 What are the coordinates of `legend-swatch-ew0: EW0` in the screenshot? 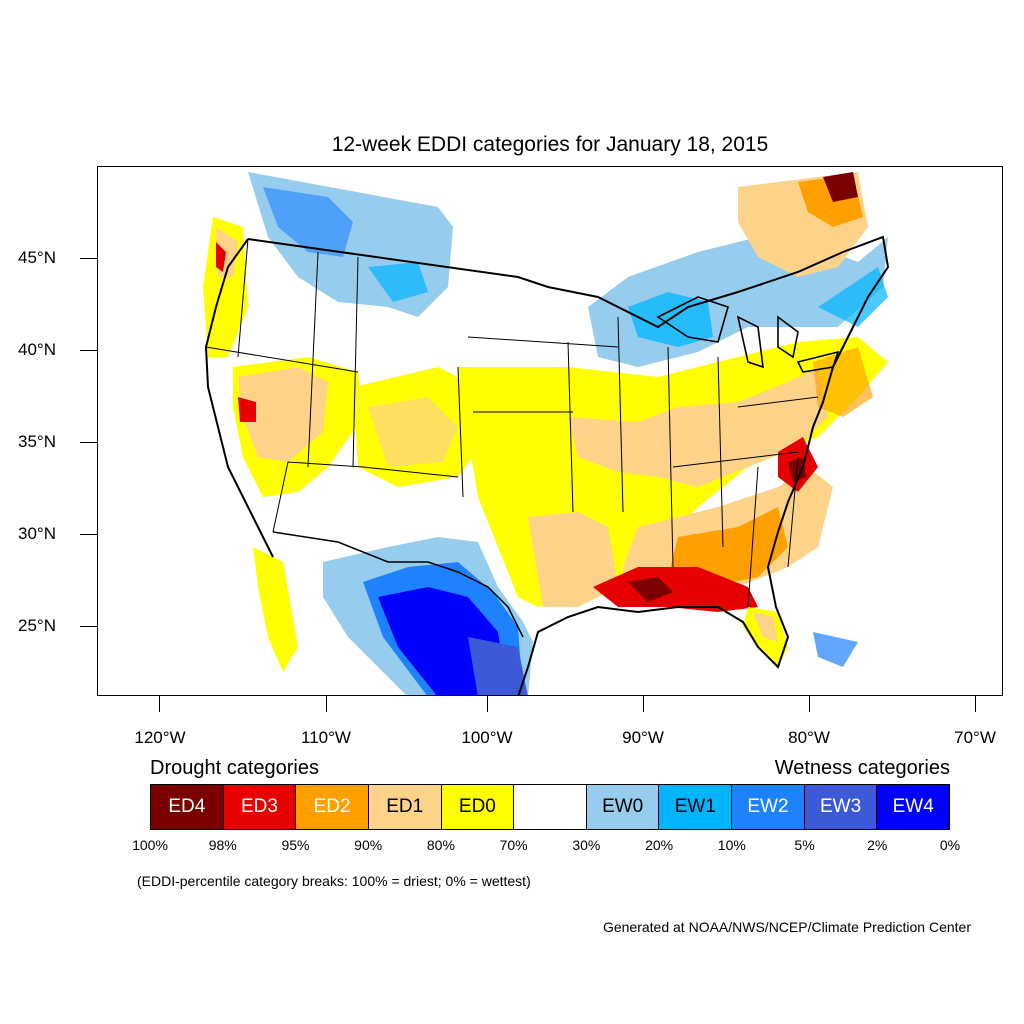 It's located at (623, 807).